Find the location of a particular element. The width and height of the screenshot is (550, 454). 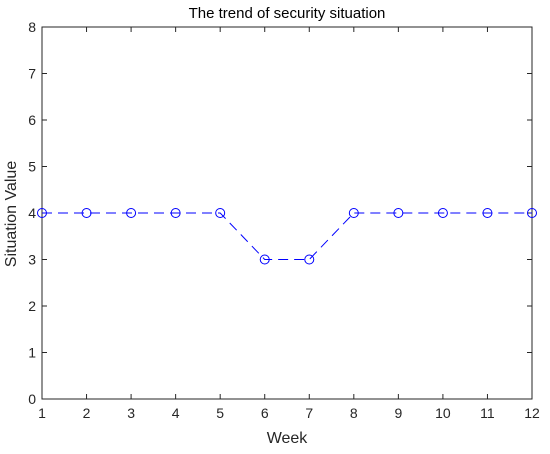

x-tick-label: 6 is located at coordinates (265, 413).